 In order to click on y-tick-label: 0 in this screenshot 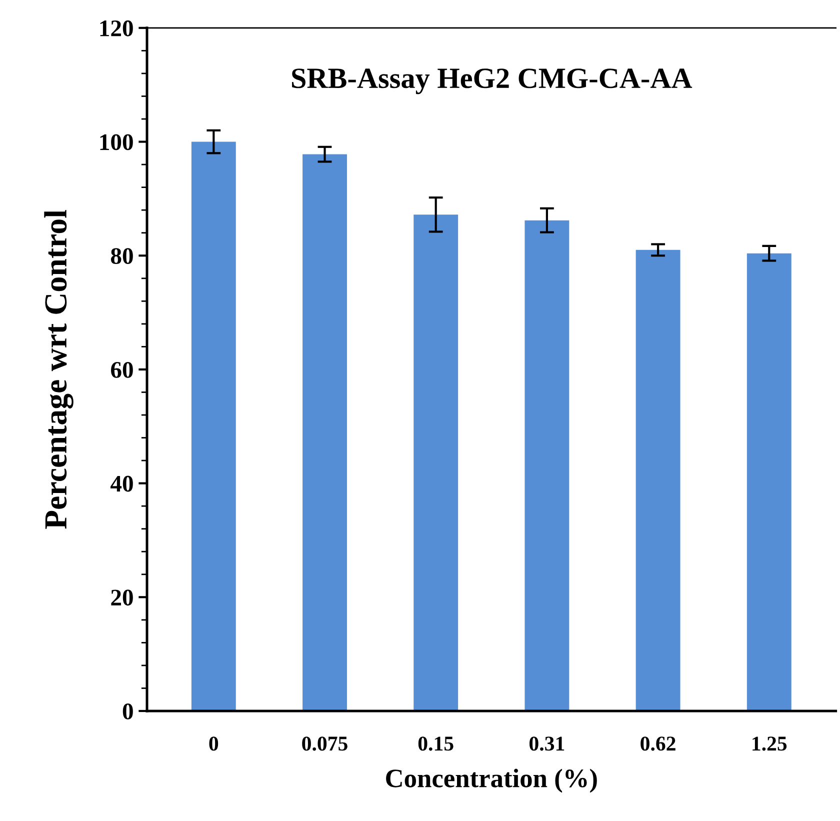, I will do `click(127, 711)`.